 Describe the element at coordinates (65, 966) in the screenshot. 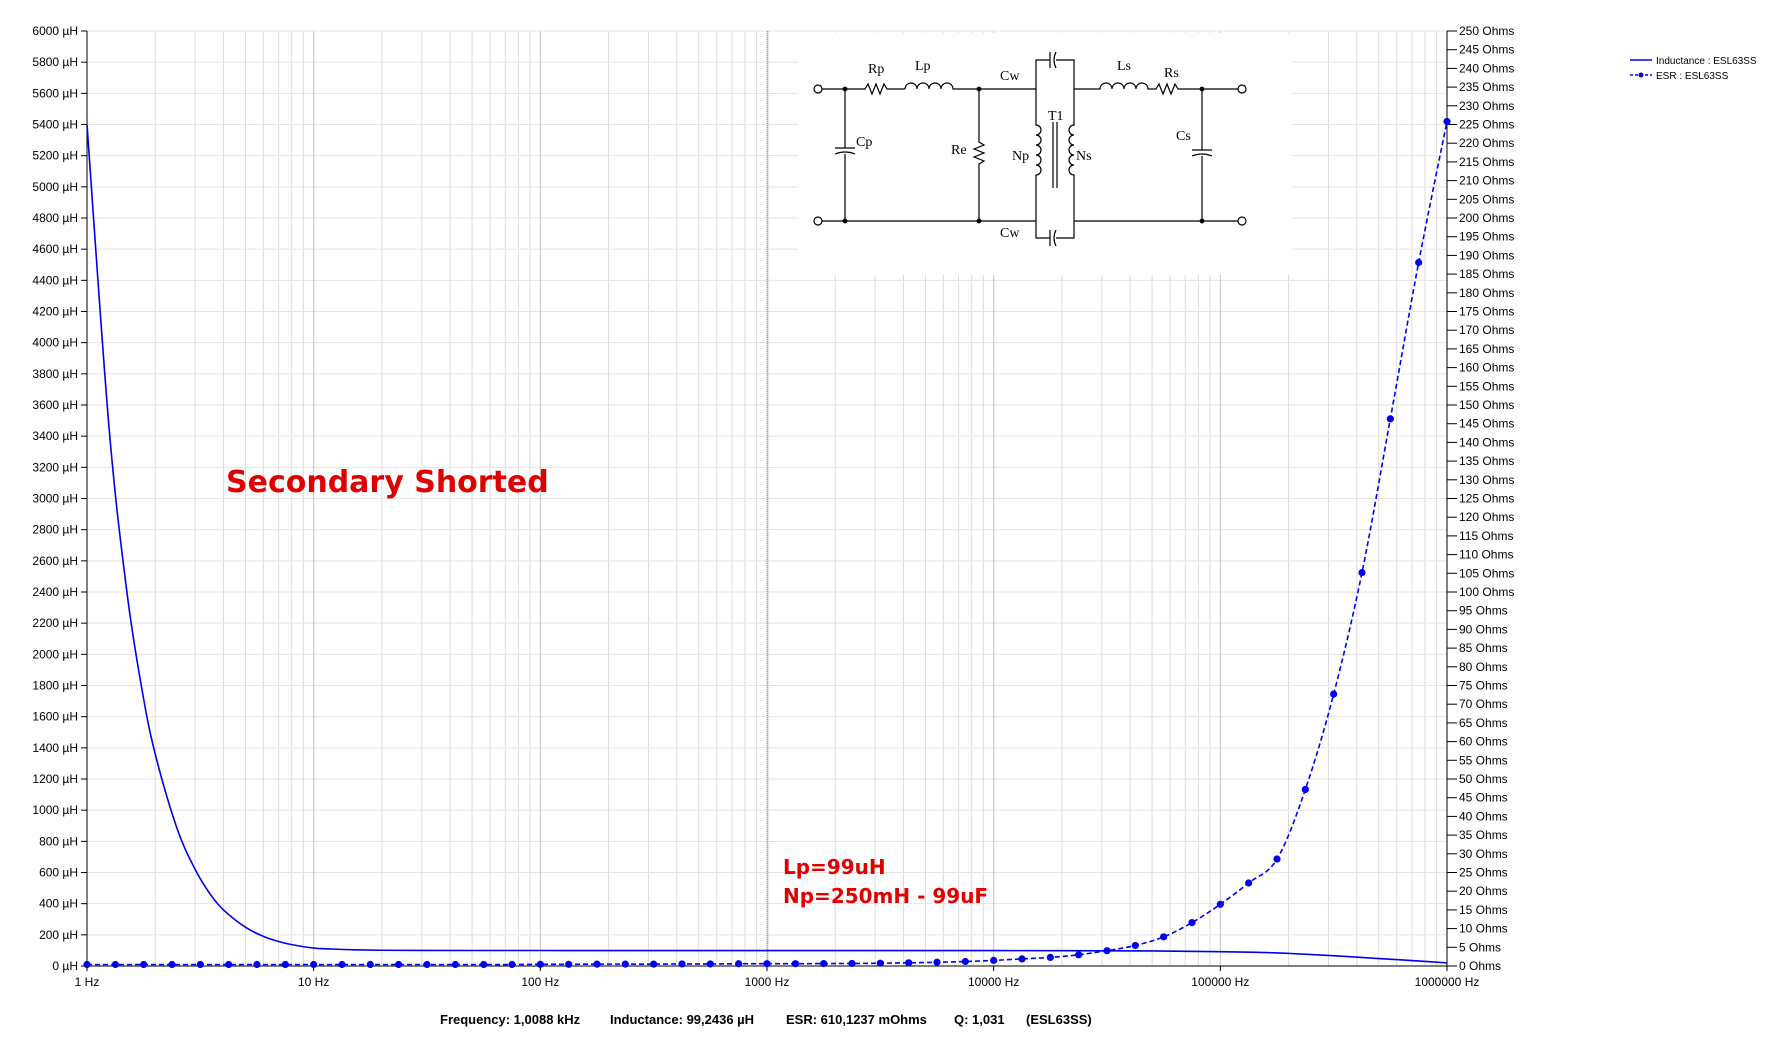

I see `y-left-tick-label: 0 µH` at that location.